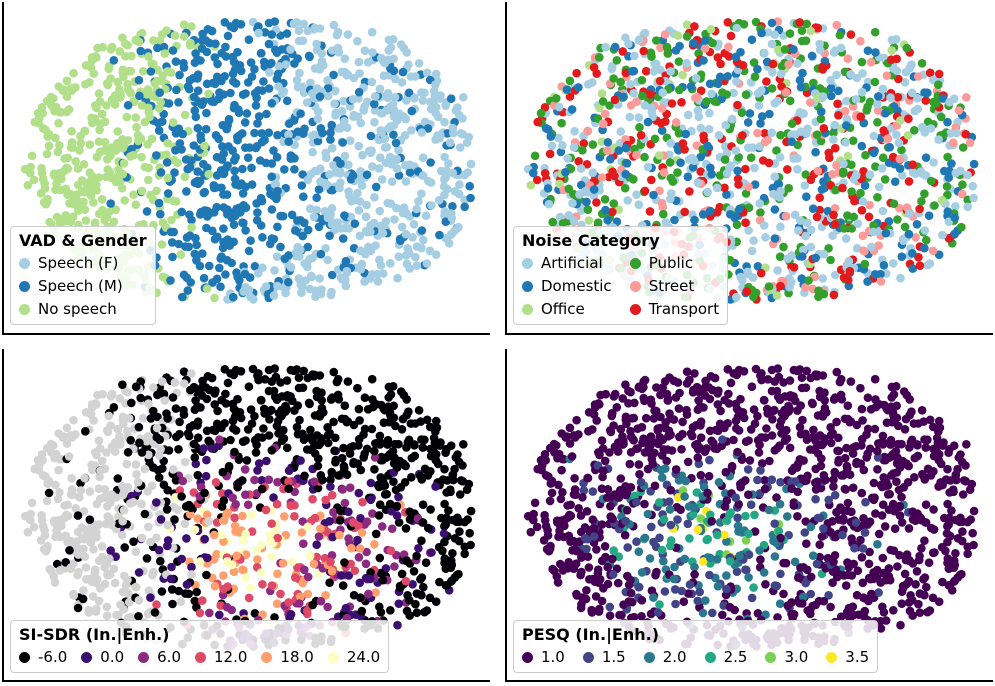 Image resolution: width=995 pixels, height=686 pixels. What do you see at coordinates (671, 263) in the screenshot?
I see `legend-label: Public` at bounding box center [671, 263].